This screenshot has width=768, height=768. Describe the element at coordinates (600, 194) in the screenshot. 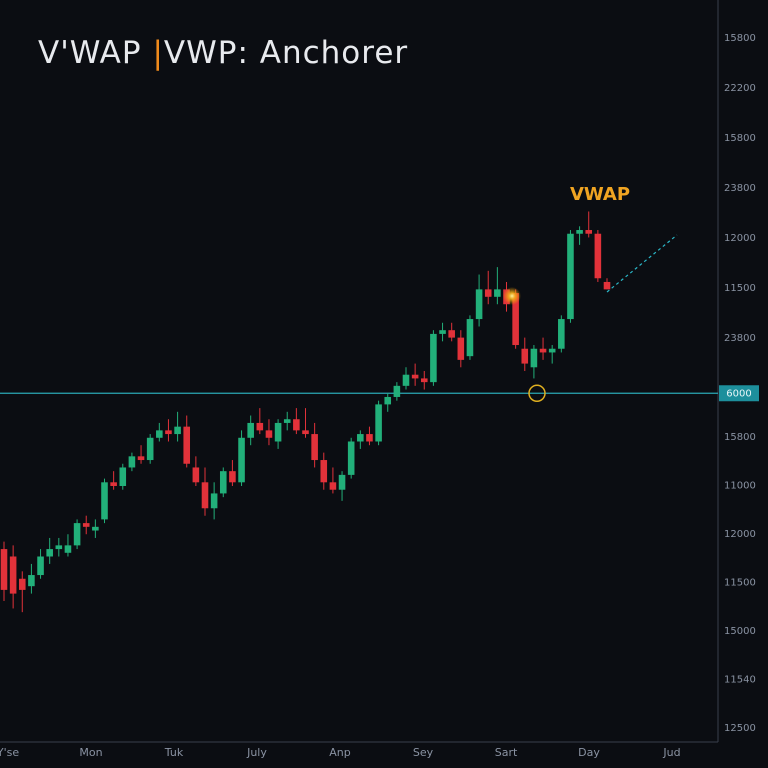

I see `vwap-annotation: VWAP` at that location.